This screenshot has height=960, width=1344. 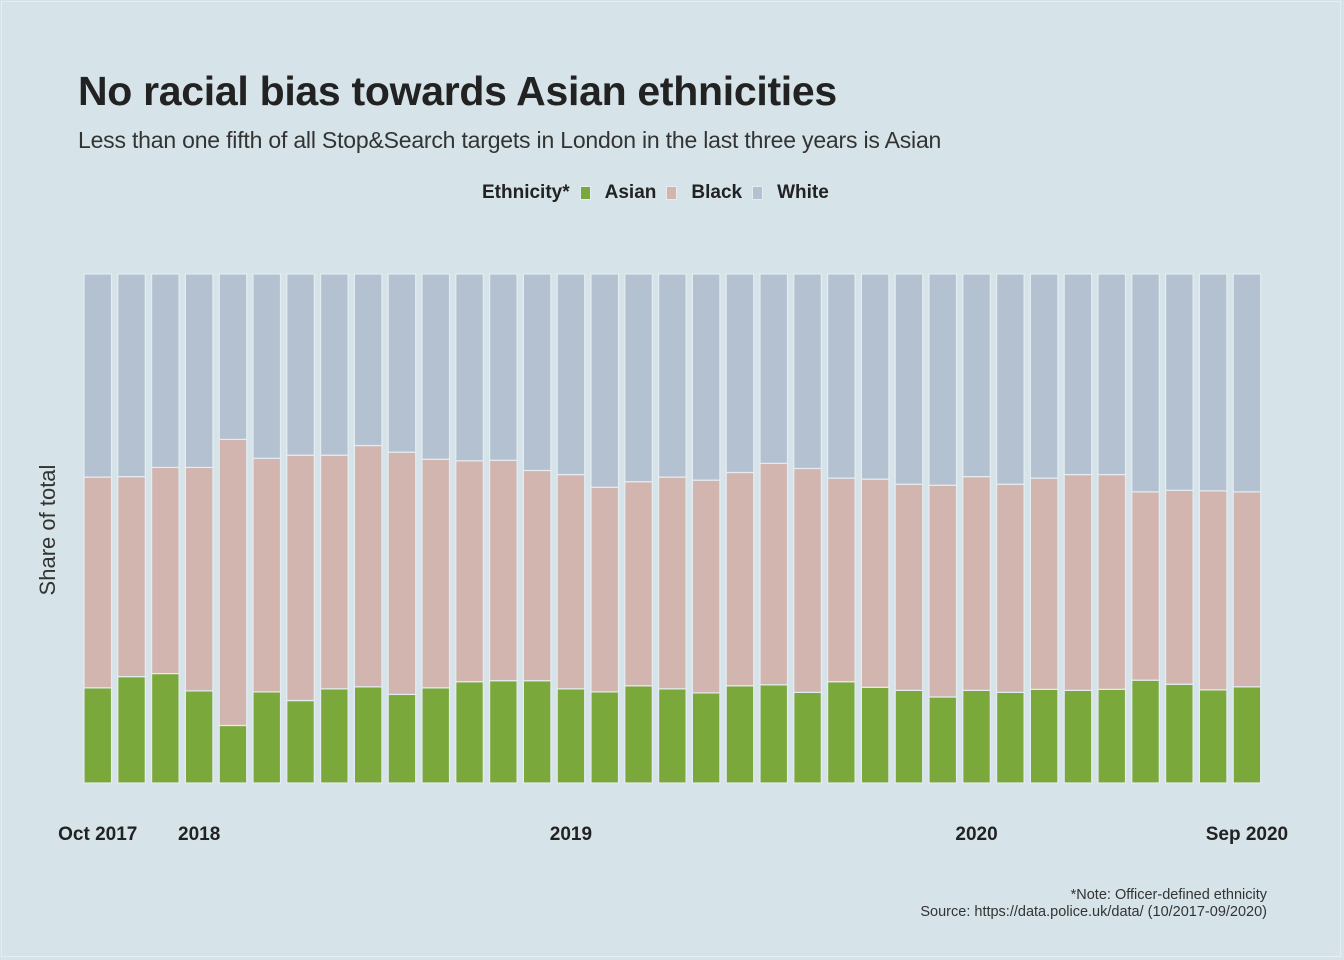 I want to click on x-tick-label: 2019, so click(x=571, y=834).